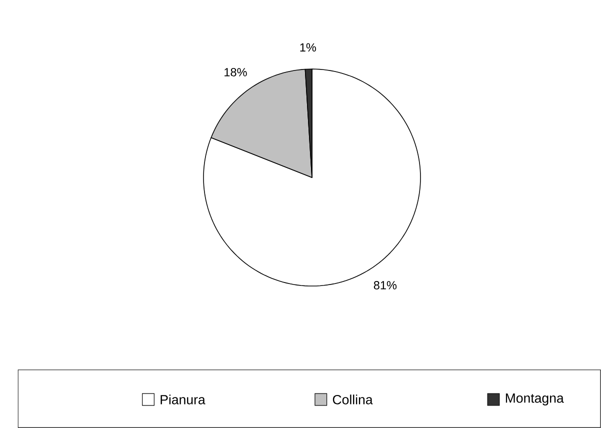 The height and width of the screenshot is (428, 601). I want to click on data-label: 81%, so click(385, 285).